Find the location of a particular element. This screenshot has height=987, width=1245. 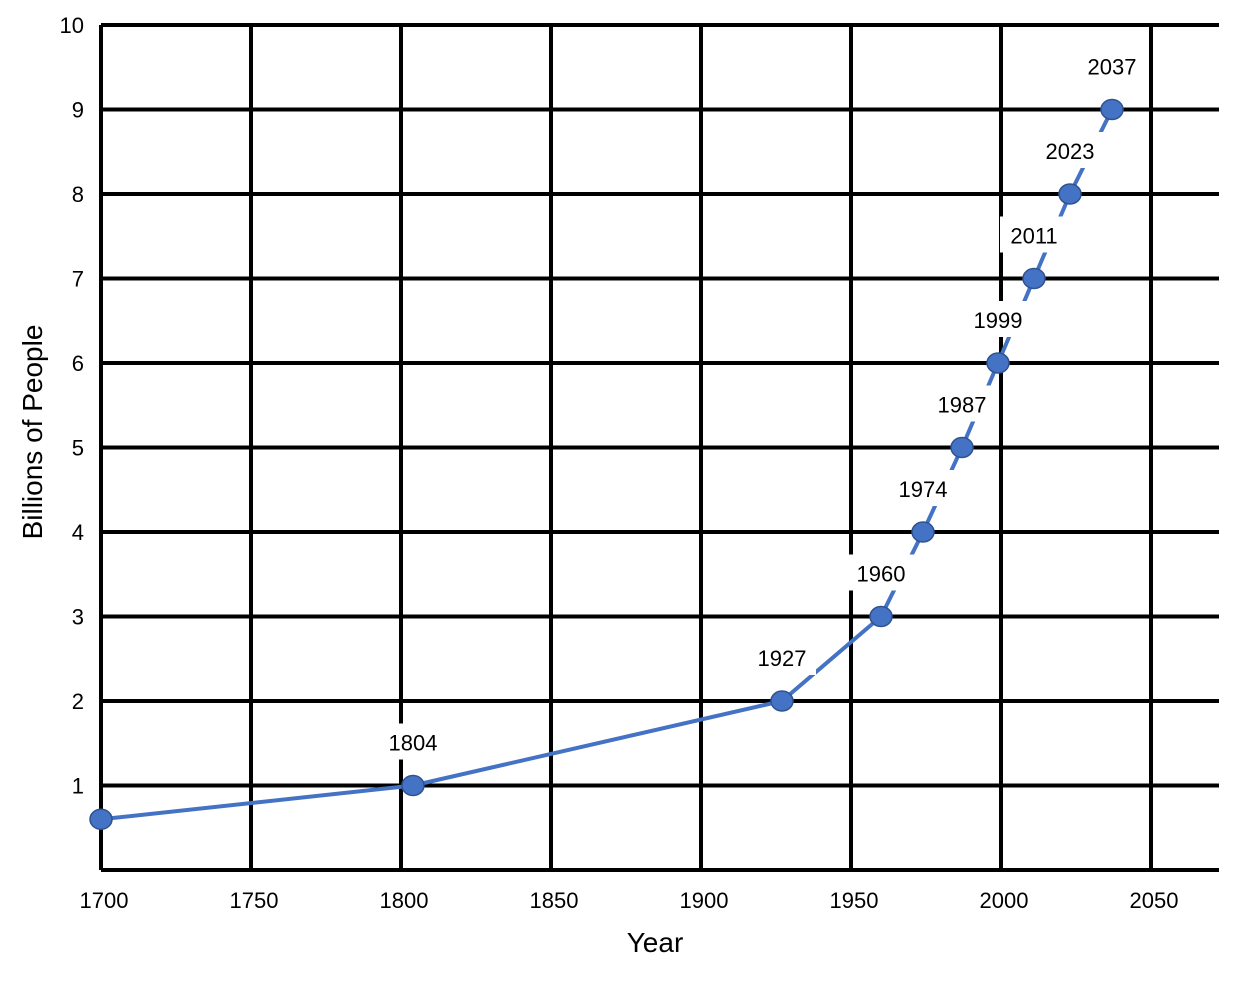

point-label-1960: 1960 is located at coordinates (881, 574).